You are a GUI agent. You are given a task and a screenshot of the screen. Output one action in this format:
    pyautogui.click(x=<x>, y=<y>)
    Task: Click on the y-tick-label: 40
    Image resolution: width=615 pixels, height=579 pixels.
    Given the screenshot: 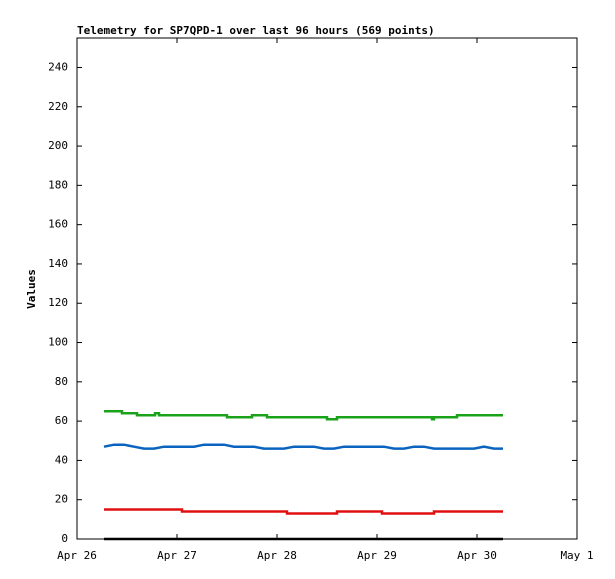 What is the action you would take?
    pyautogui.click(x=61, y=459)
    